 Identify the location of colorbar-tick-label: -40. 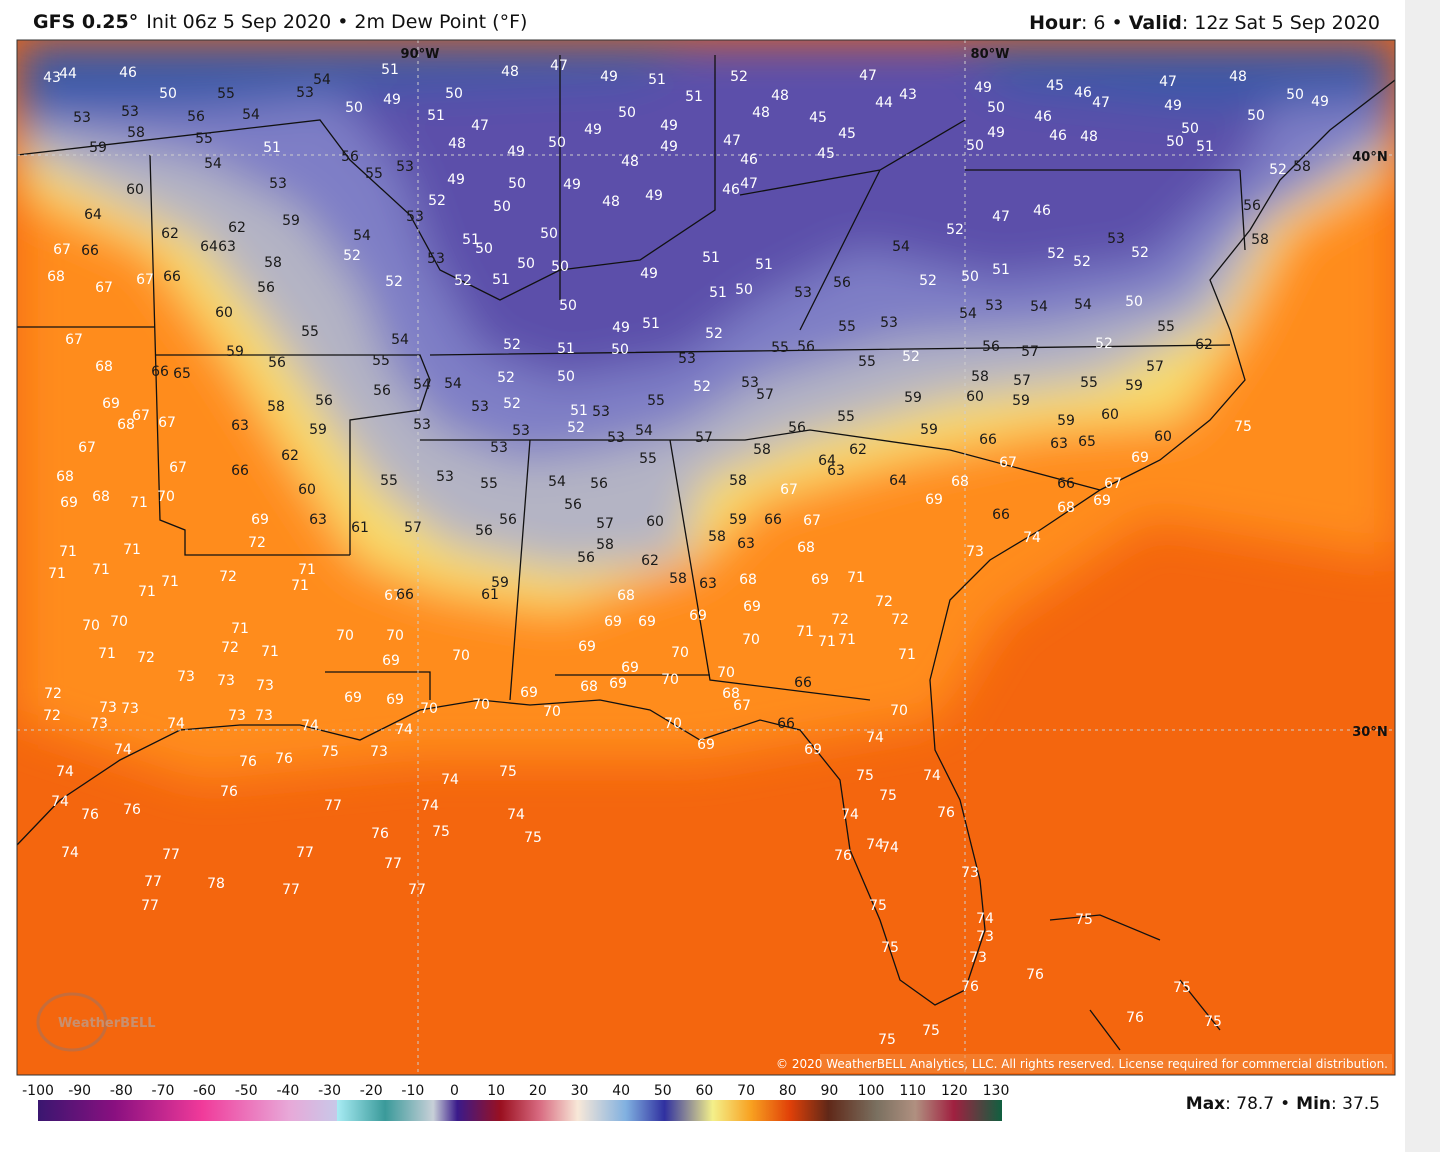
(287, 1091).